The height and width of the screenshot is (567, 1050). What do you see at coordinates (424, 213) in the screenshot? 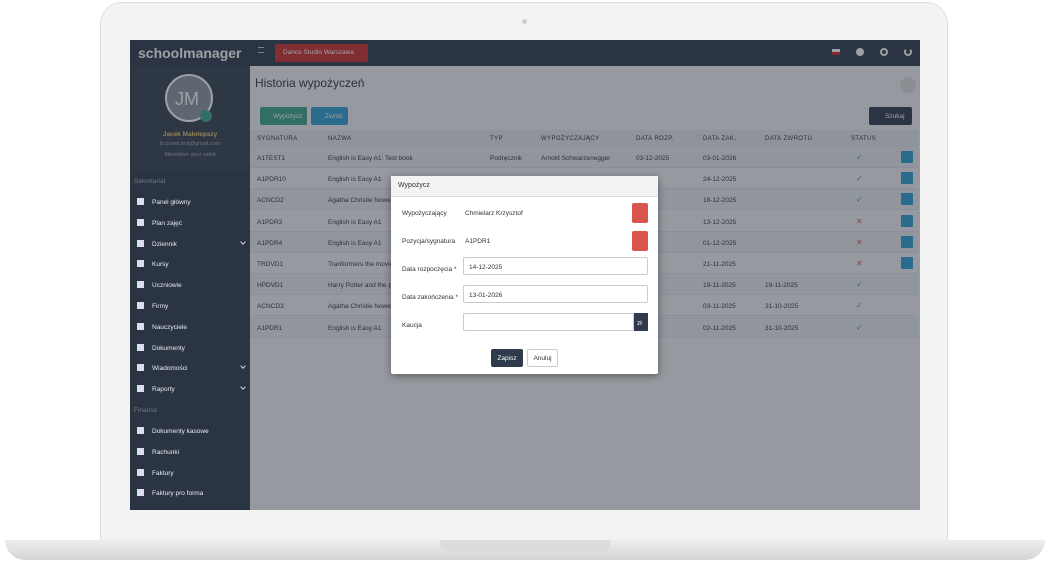
I see `field-label: Wypożyczający` at bounding box center [424, 213].